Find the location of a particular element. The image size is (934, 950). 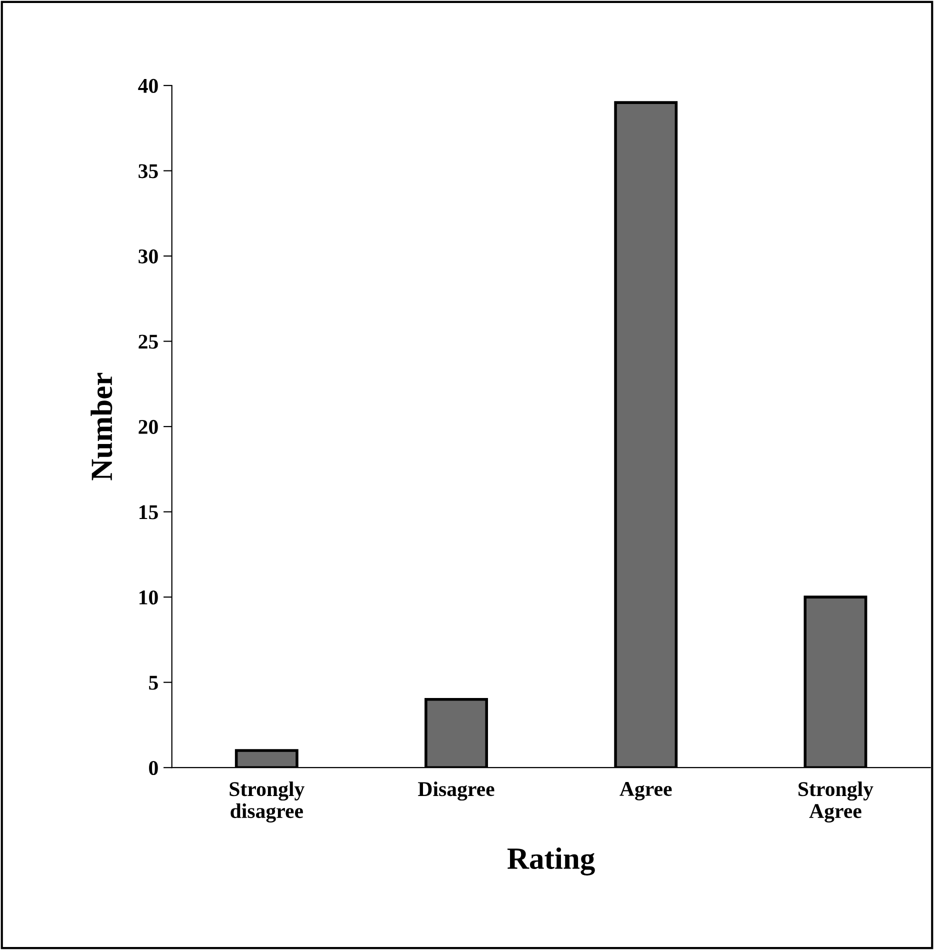

y-tick-label: 5 is located at coordinates (153, 683).